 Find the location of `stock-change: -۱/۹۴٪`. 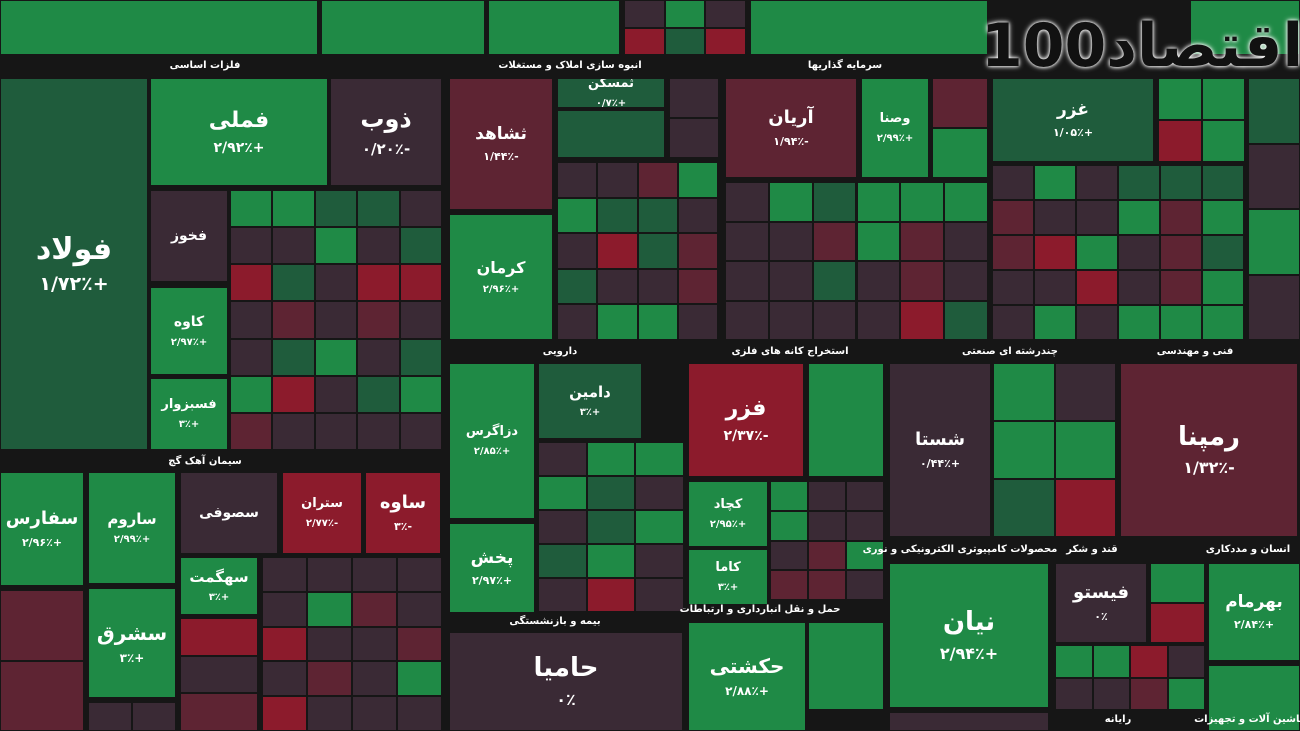

stock-change: -۱/۹۴٪ is located at coordinates (791, 141).